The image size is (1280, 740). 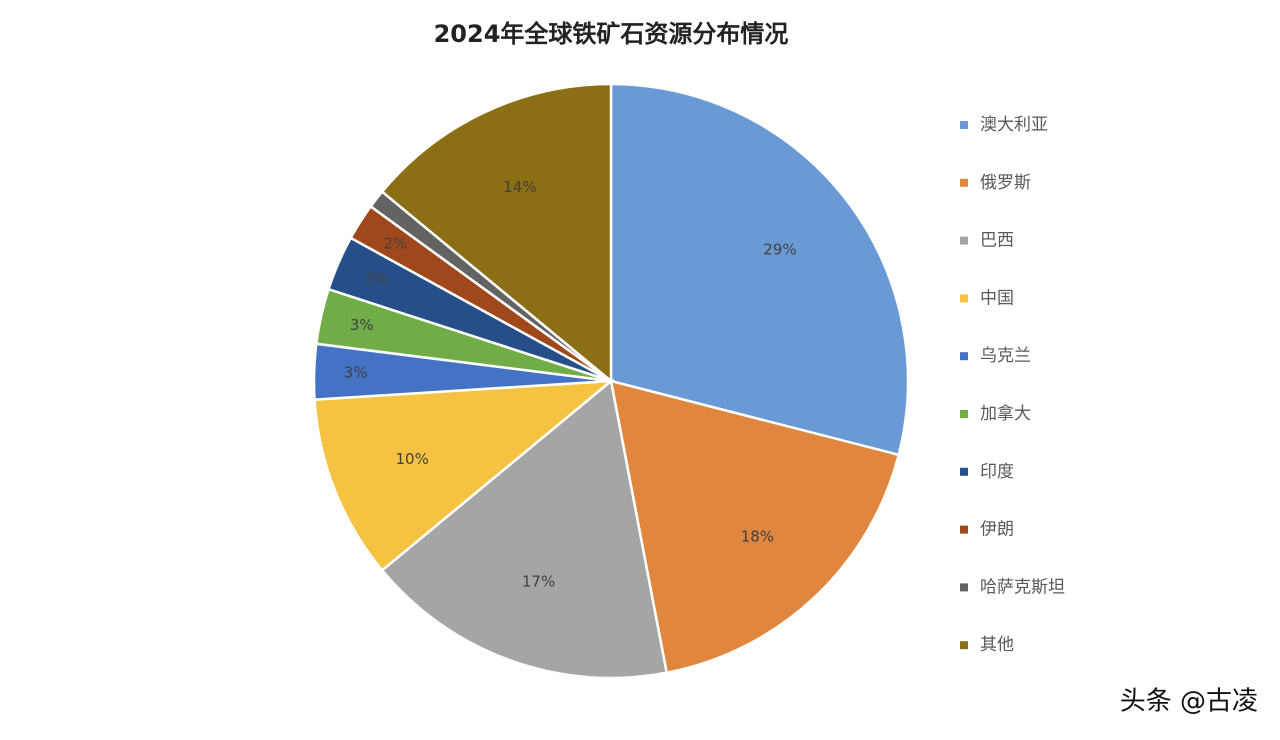 I want to click on data-label: 2%, so click(x=395, y=244).